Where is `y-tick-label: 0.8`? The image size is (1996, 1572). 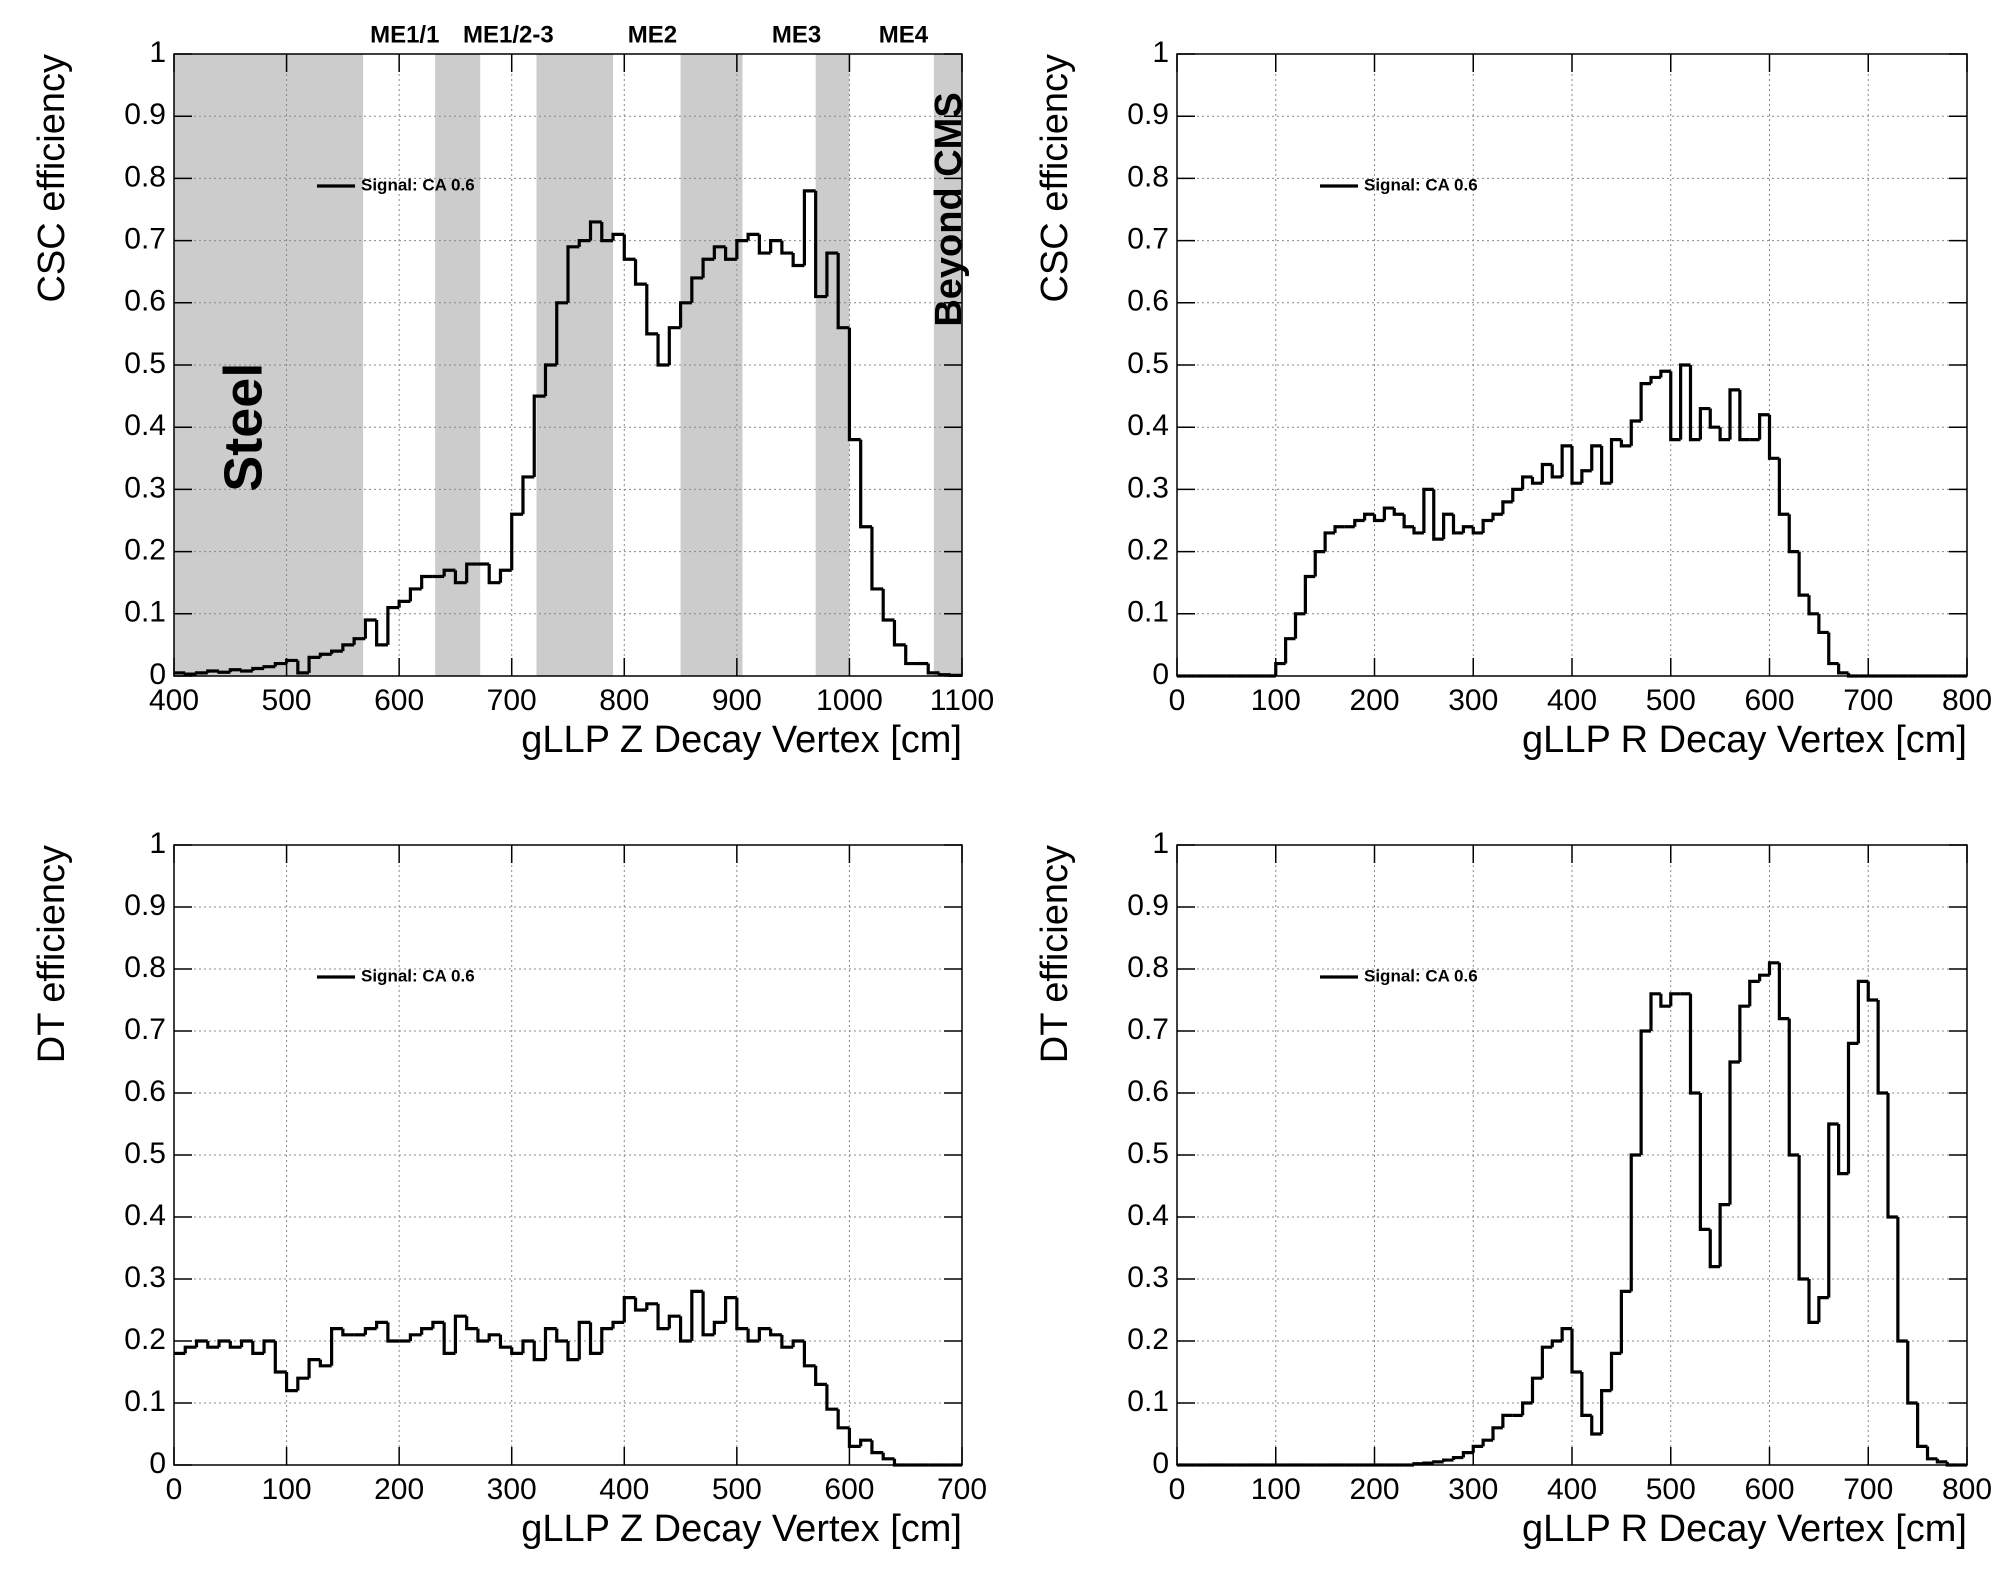
y-tick-label: 0.8 is located at coordinates (145, 176).